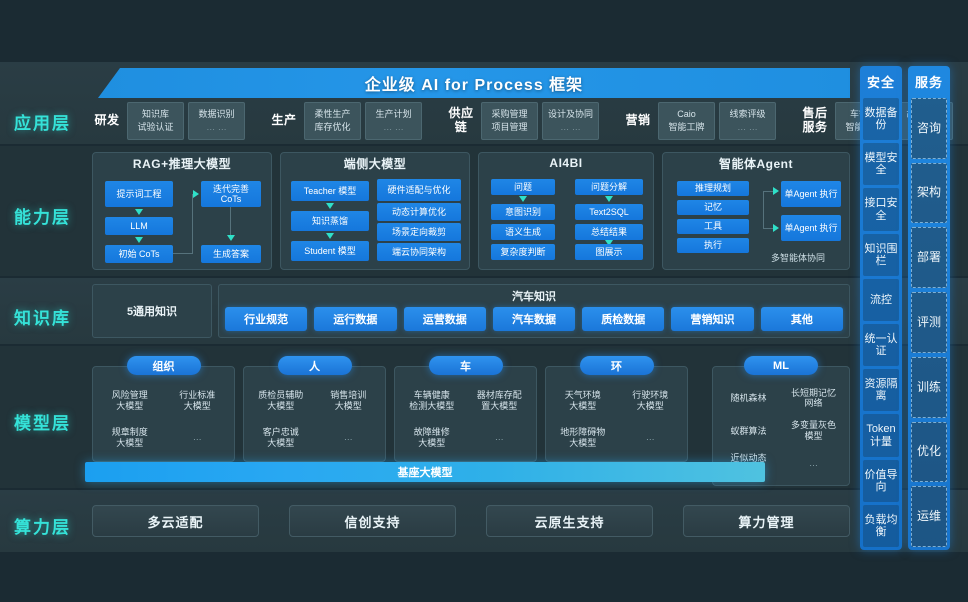 Image resolution: width=968 pixels, height=602 pixels. What do you see at coordinates (813, 430) in the screenshot?
I see `model-item: 多变量灰色 模型` at bounding box center [813, 430].